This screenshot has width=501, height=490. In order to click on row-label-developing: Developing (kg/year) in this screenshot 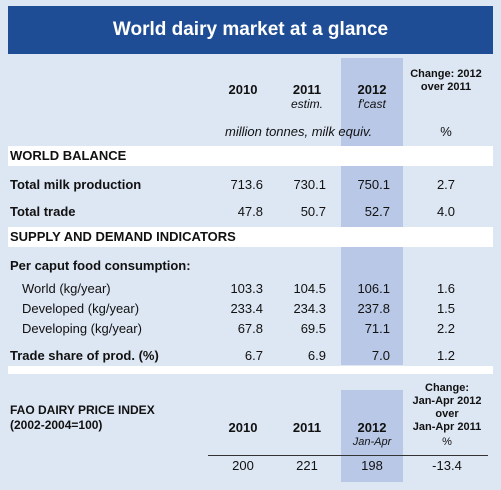, I will do `click(82, 328)`.